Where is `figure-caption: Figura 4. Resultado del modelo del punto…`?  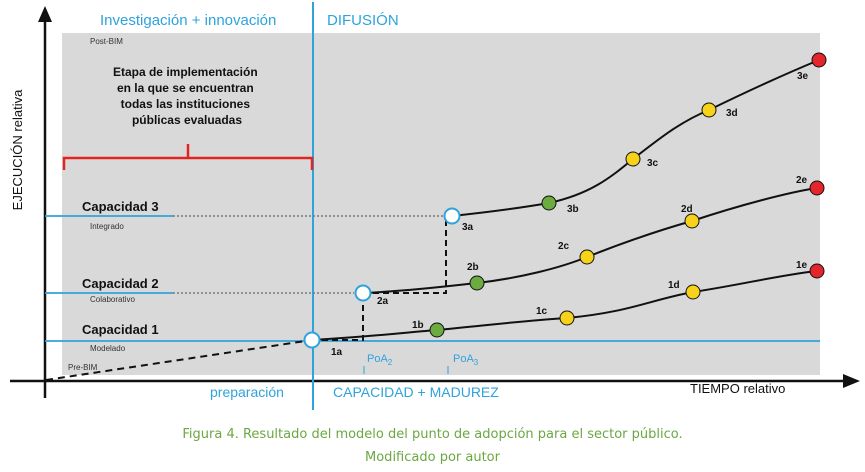 figure-caption: Figura 4. Resultado del modelo del punto… is located at coordinates (432, 434).